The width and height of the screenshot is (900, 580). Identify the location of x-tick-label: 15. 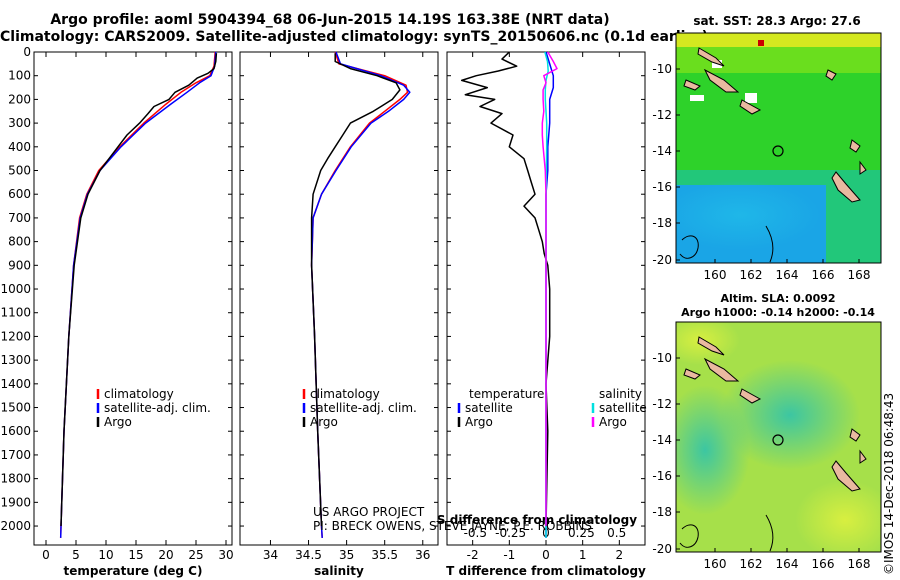
(135, 555).